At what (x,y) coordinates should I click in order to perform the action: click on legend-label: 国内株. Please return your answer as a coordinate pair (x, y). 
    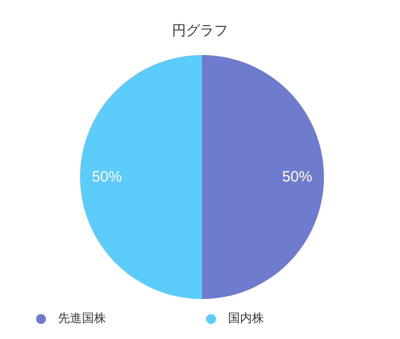
    Looking at the image, I should click on (246, 318).